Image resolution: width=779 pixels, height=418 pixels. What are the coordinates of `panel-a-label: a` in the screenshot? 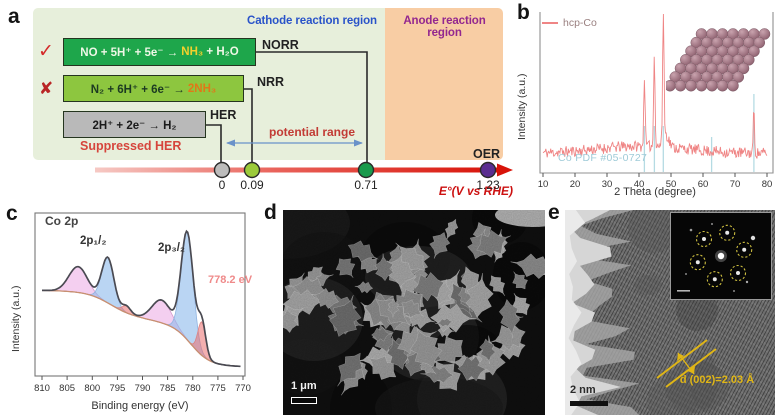 It's located at (14, 16).